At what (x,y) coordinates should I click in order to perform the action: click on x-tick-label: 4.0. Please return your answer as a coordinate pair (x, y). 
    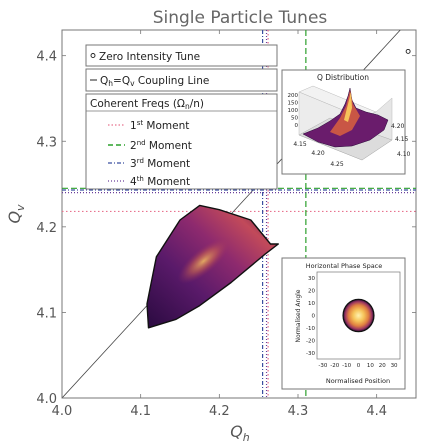
    Looking at the image, I should click on (62, 411).